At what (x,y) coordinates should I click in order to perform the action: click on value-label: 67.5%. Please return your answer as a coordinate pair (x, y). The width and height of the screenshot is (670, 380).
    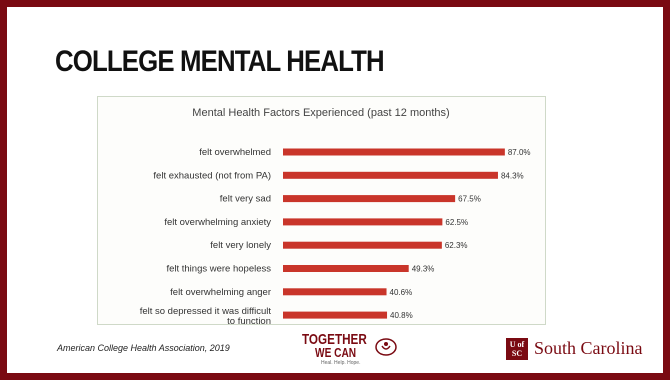
    Looking at the image, I should click on (469, 199).